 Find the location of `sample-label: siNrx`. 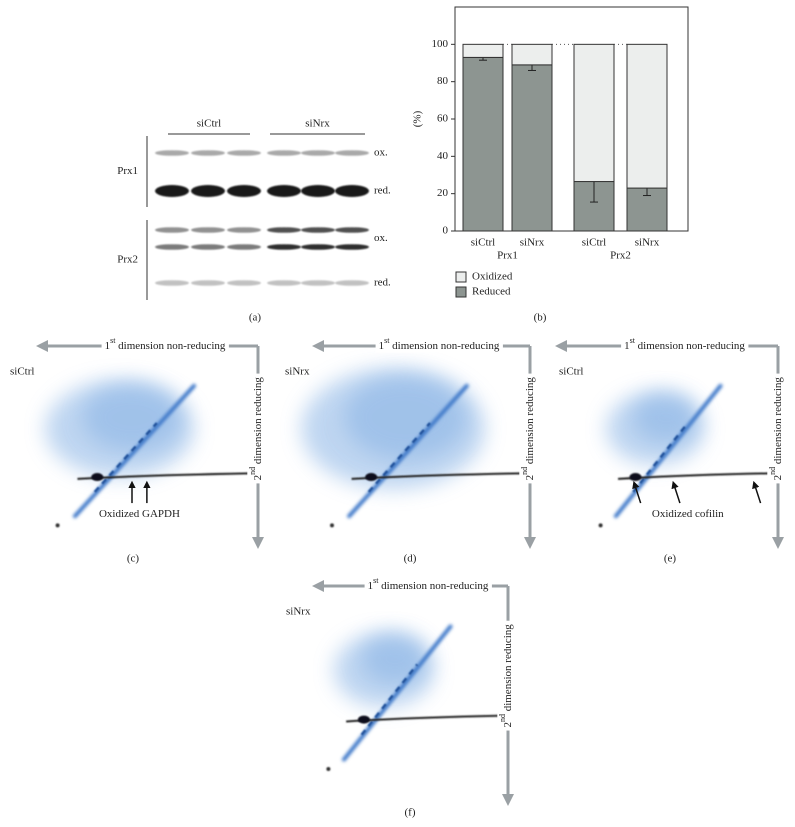

sample-label: siNrx is located at coordinates (297, 372).